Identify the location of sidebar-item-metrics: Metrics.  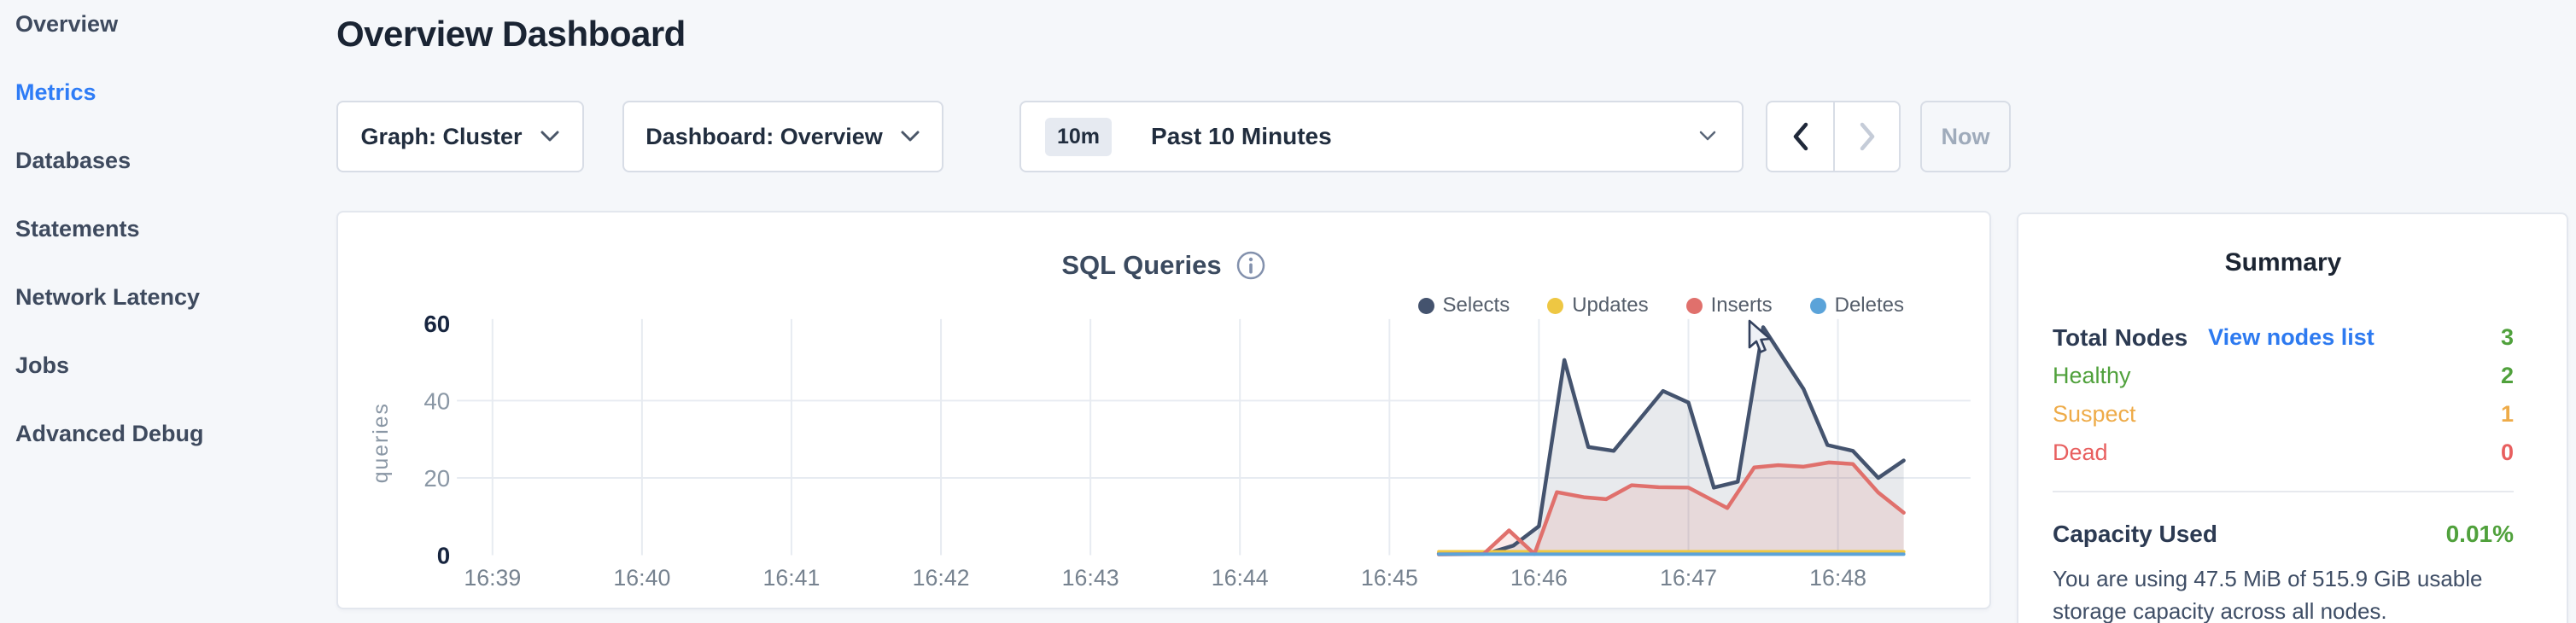
(55, 92).